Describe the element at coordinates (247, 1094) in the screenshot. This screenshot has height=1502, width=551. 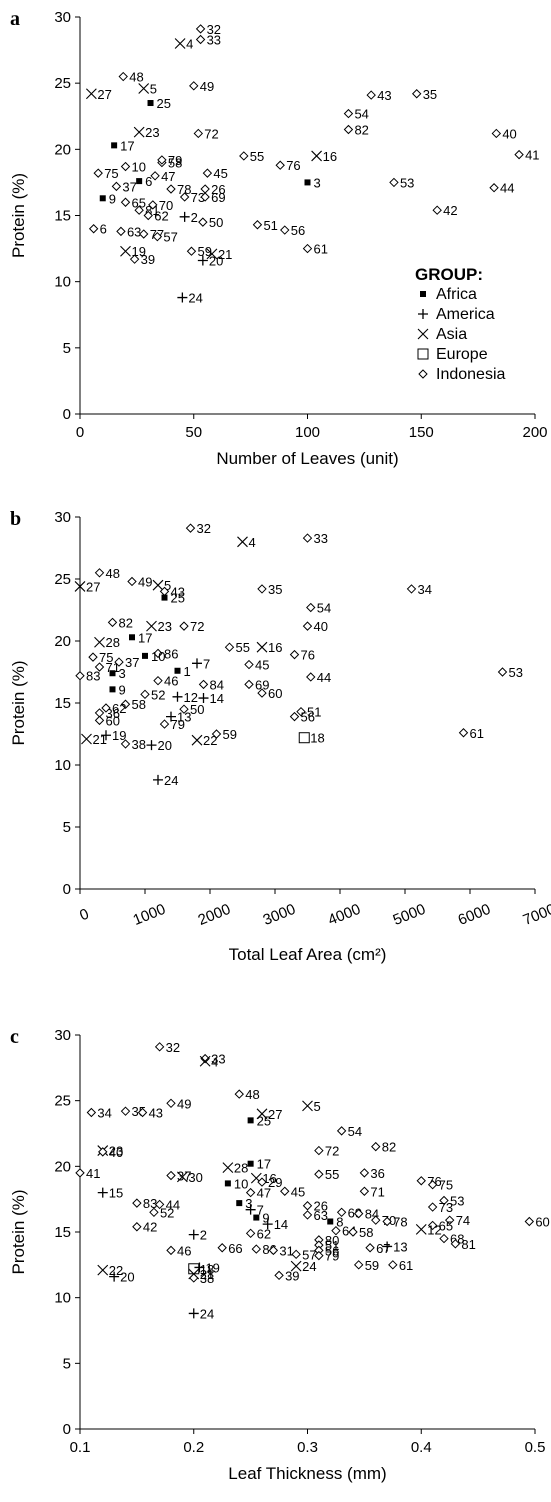
I see `data-point-48: 48` at that location.